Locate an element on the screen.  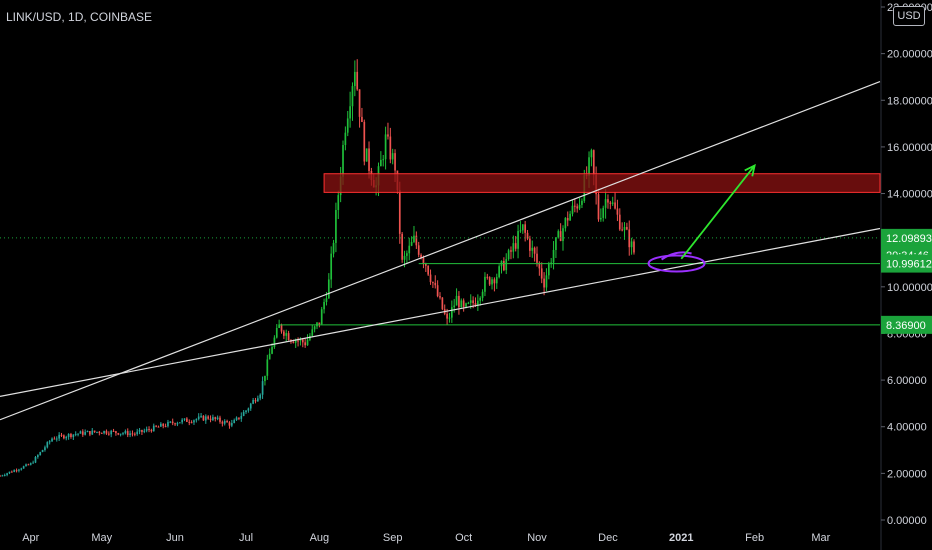
price-tick-label: 10.00000 is located at coordinates (909, 288).